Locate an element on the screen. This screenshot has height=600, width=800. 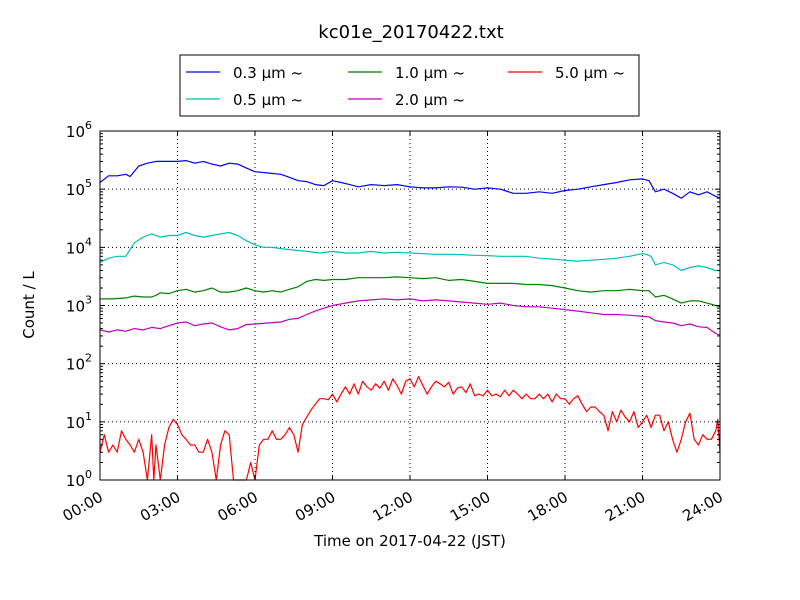
y-tick-labels: 10⁰ 10¹ 10² 10³ 10⁴ 10⁵ 10⁶ is located at coordinates (79, 304).